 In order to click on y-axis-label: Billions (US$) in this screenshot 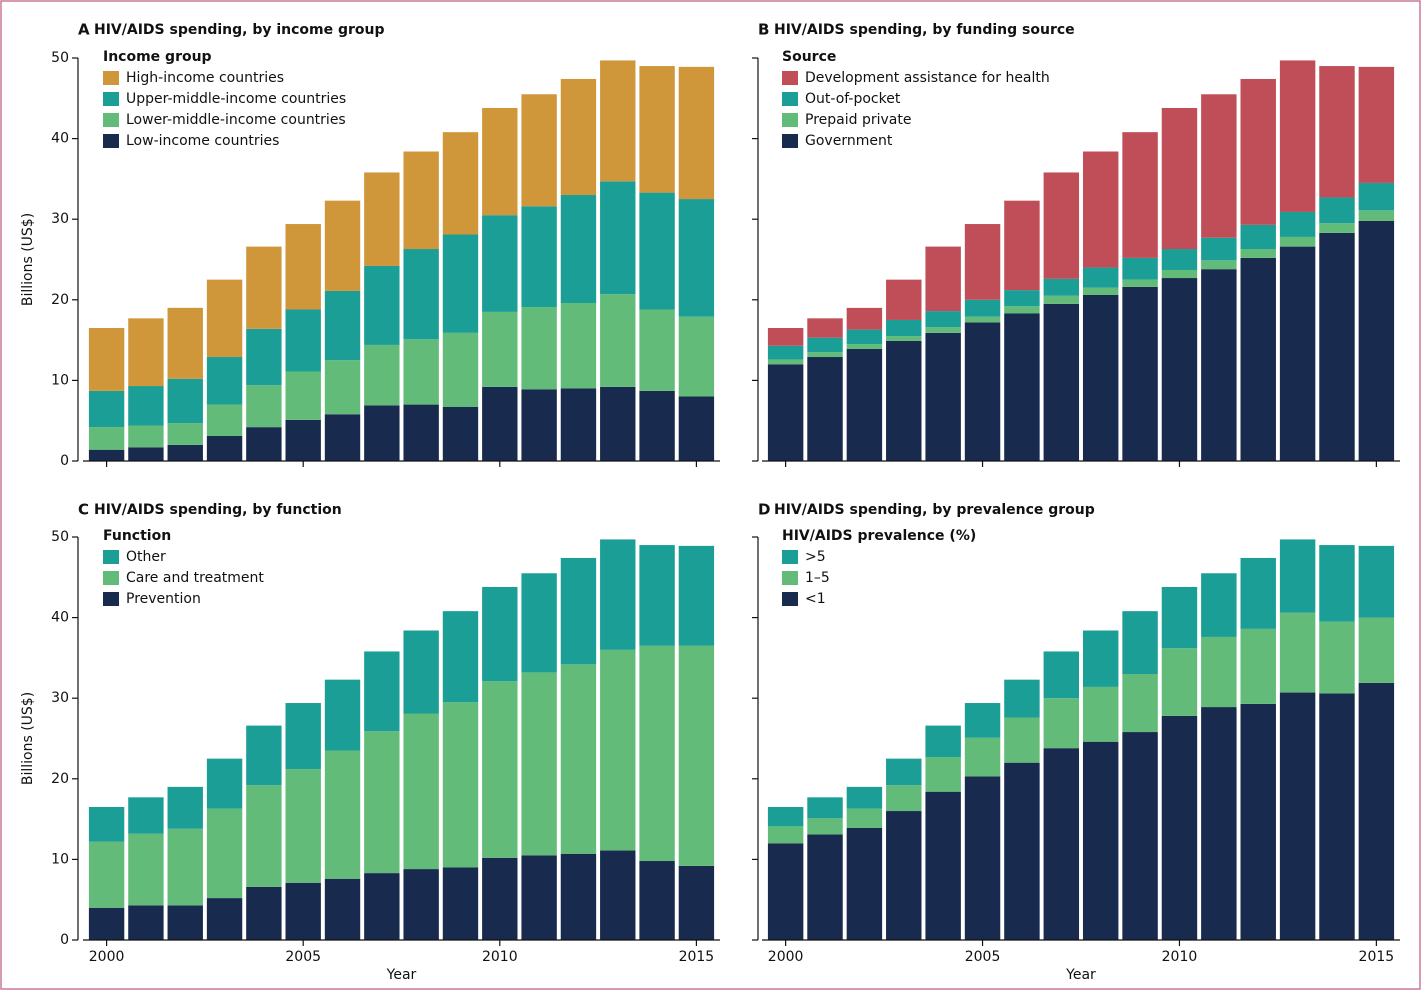, I will do `click(28, 738)`.